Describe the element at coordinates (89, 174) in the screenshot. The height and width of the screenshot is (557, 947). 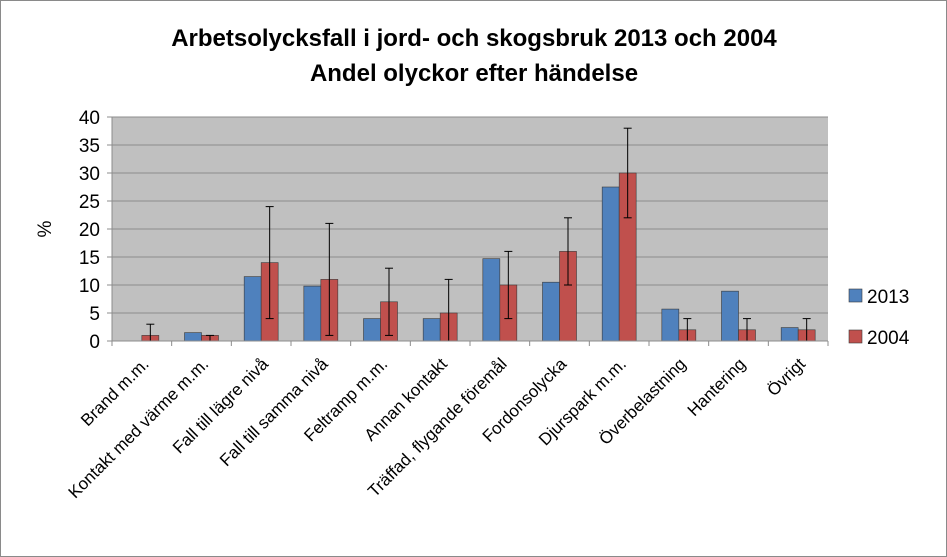
I see `y-tick-label: 30` at that location.